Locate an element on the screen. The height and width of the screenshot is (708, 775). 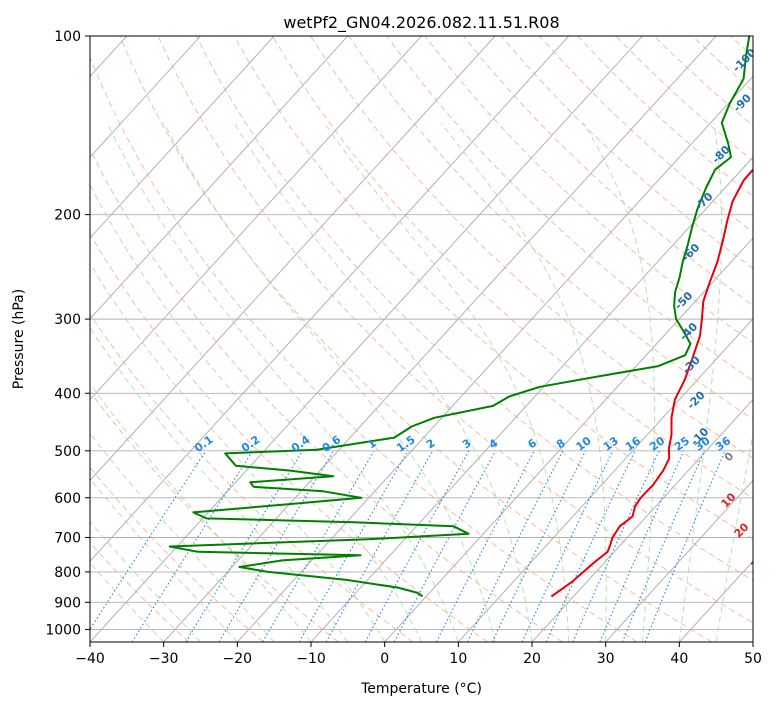
chart-title: wetPf2_GN04.2026.082.11.51.R08 is located at coordinates (421, 23).